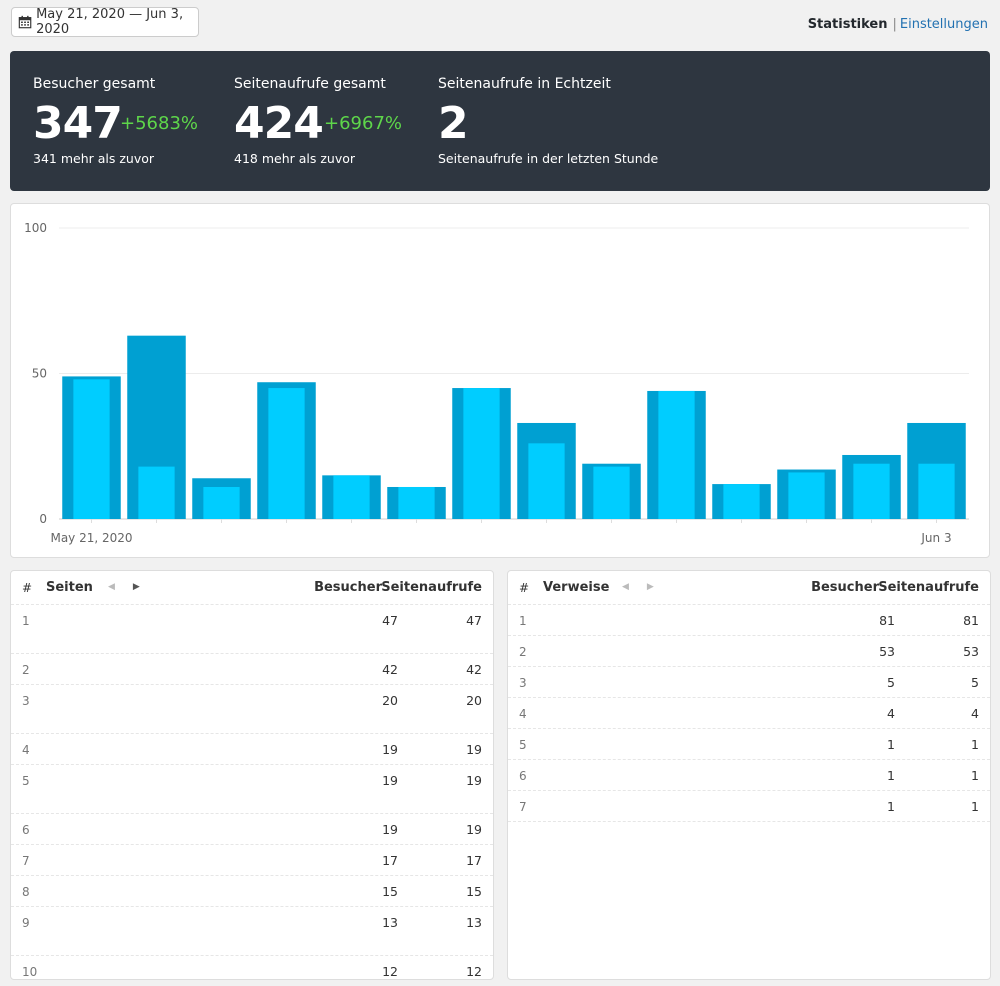 This screenshot has width=1000, height=986. I want to click on x-tick-label: May 21, 2020, so click(91, 538).